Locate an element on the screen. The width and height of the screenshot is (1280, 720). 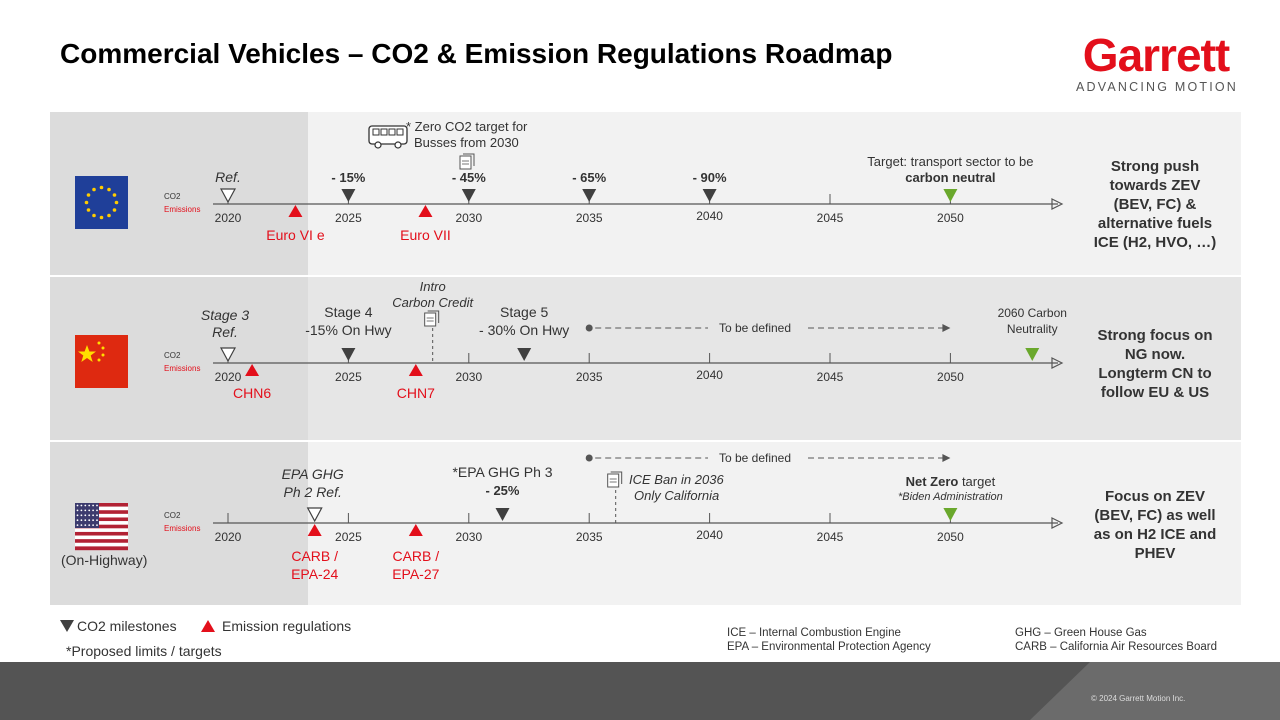
us-emission-label: CARB / is located at coordinates (314, 556).